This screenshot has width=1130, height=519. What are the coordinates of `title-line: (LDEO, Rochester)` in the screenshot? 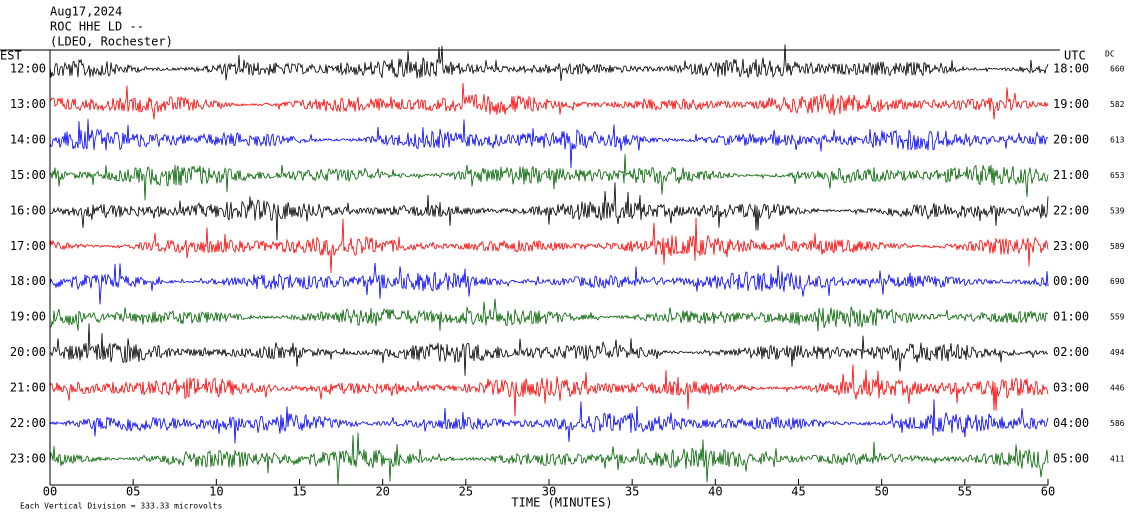 It's located at (111, 42).